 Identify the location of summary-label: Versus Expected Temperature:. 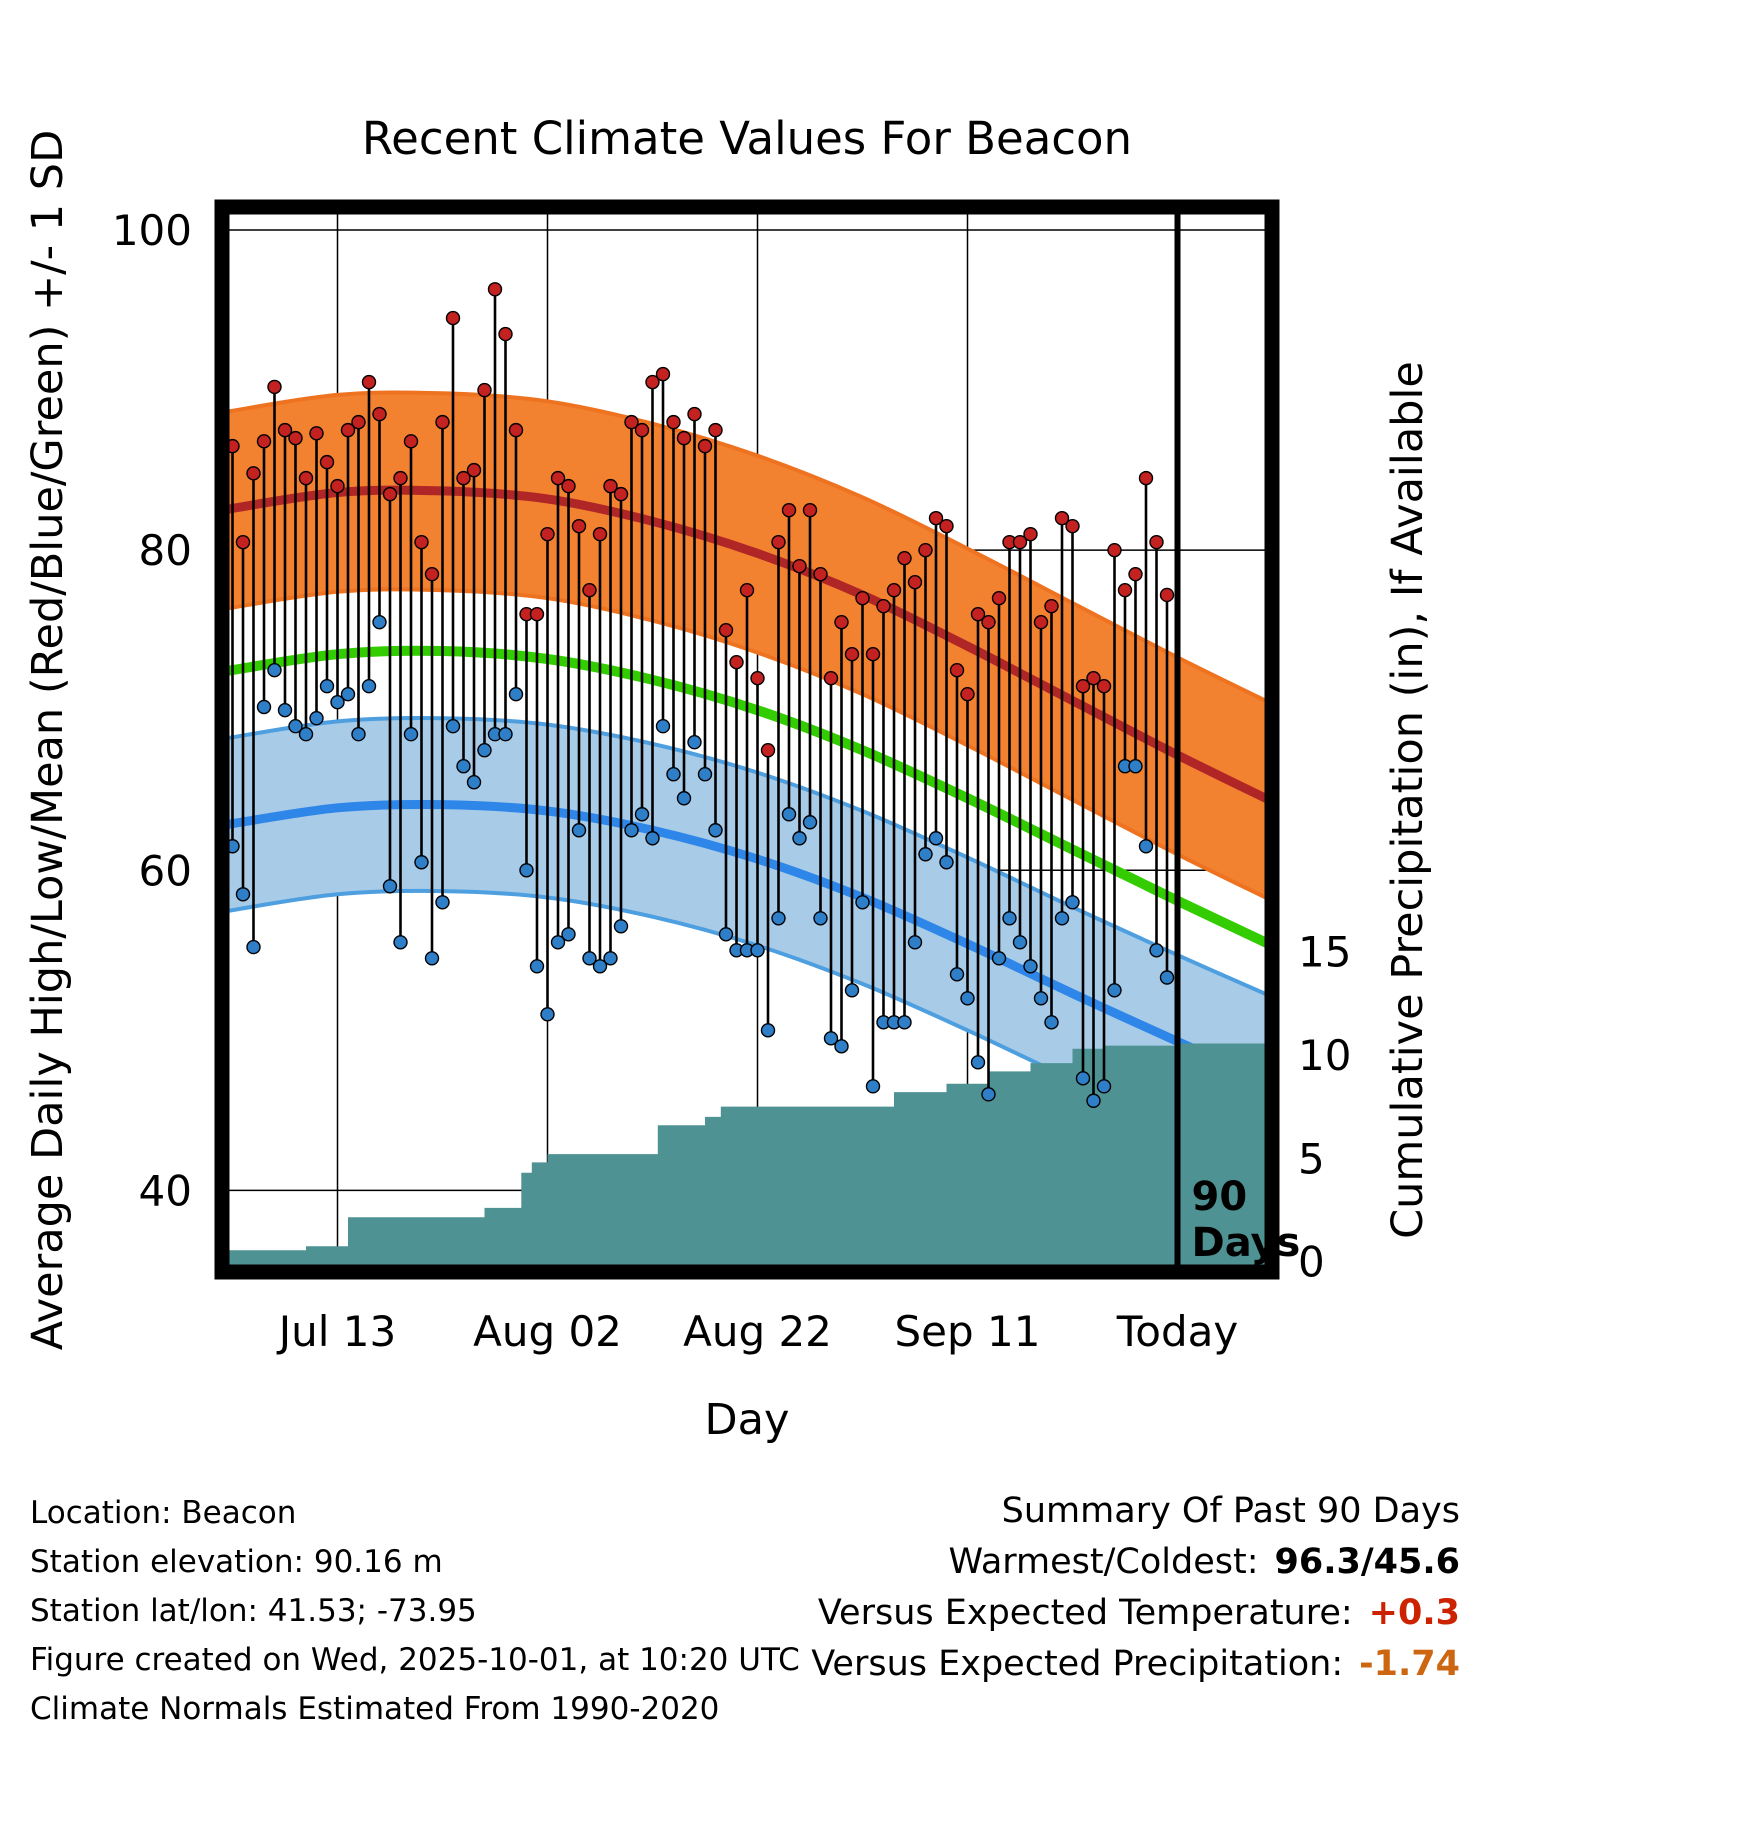
(1085, 1613).